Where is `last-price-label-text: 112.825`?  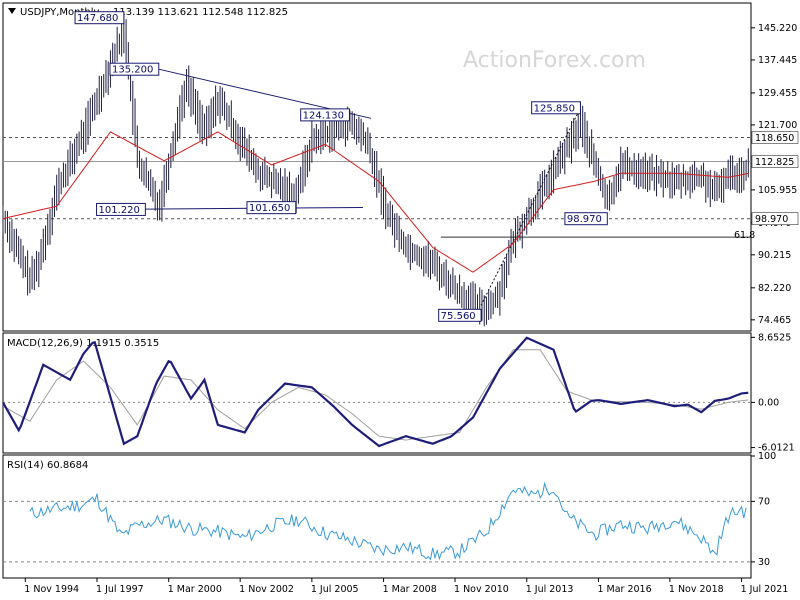
last-price-label-text: 112.825 is located at coordinates (774, 162).